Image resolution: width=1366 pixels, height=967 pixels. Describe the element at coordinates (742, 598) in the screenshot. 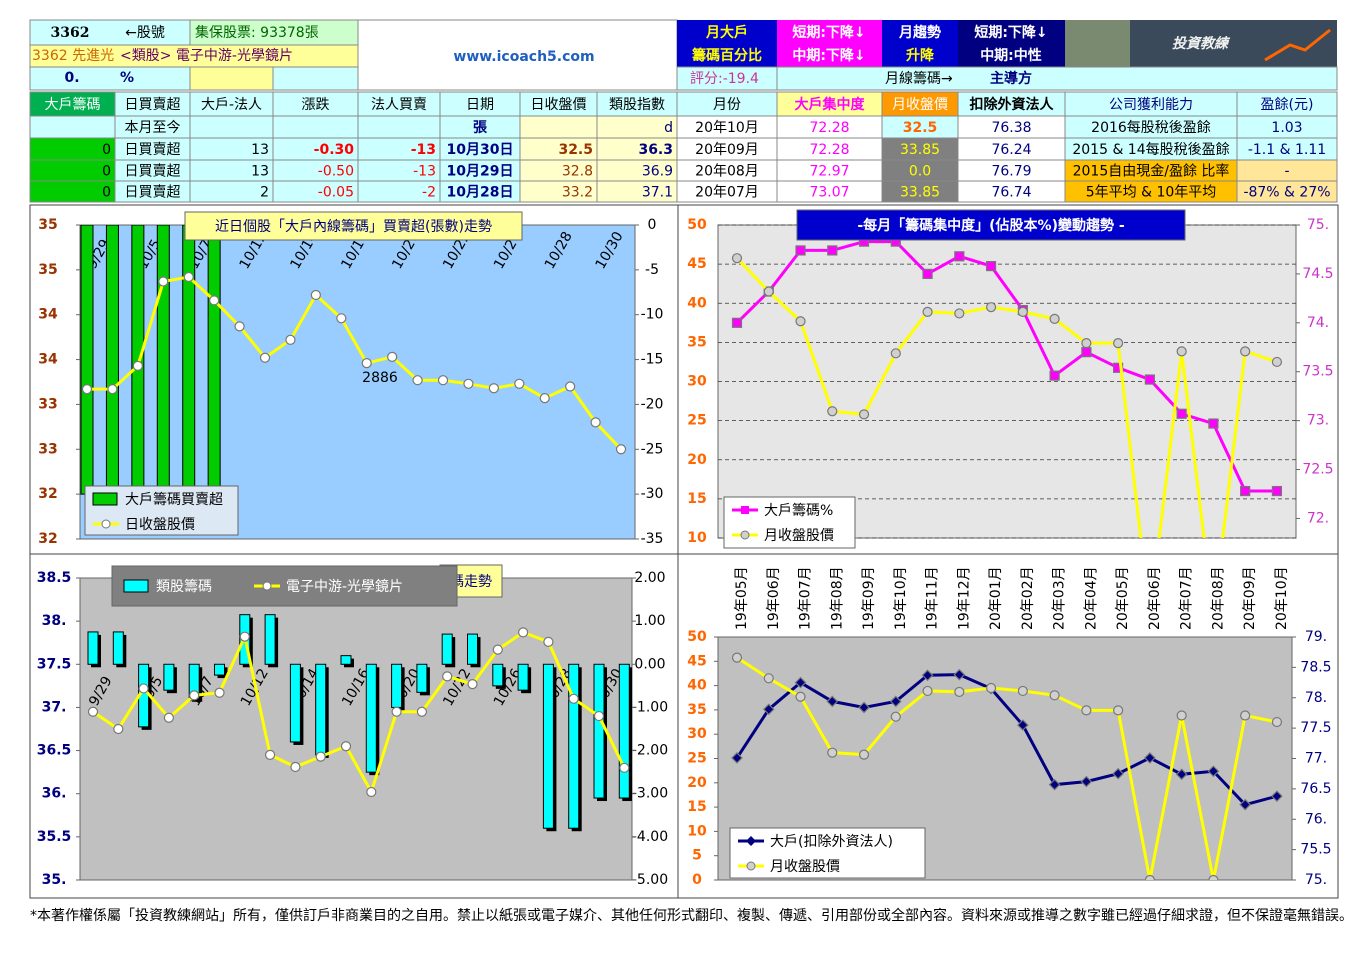

I see `x-tick-label: 19年05月` at that location.